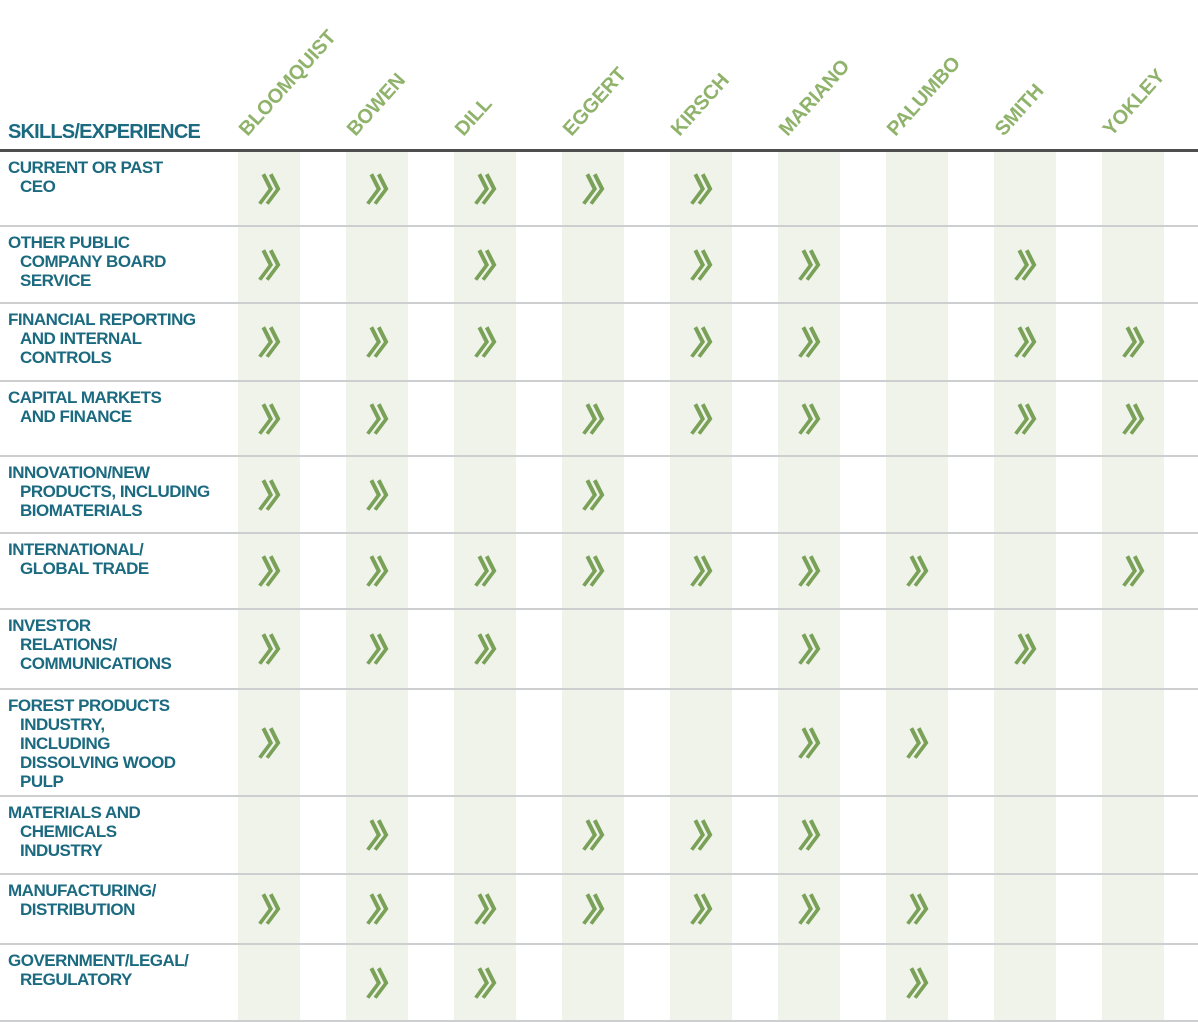 The image size is (1198, 1022). I want to click on matrix-cell-kirsch, so click(724, 909).